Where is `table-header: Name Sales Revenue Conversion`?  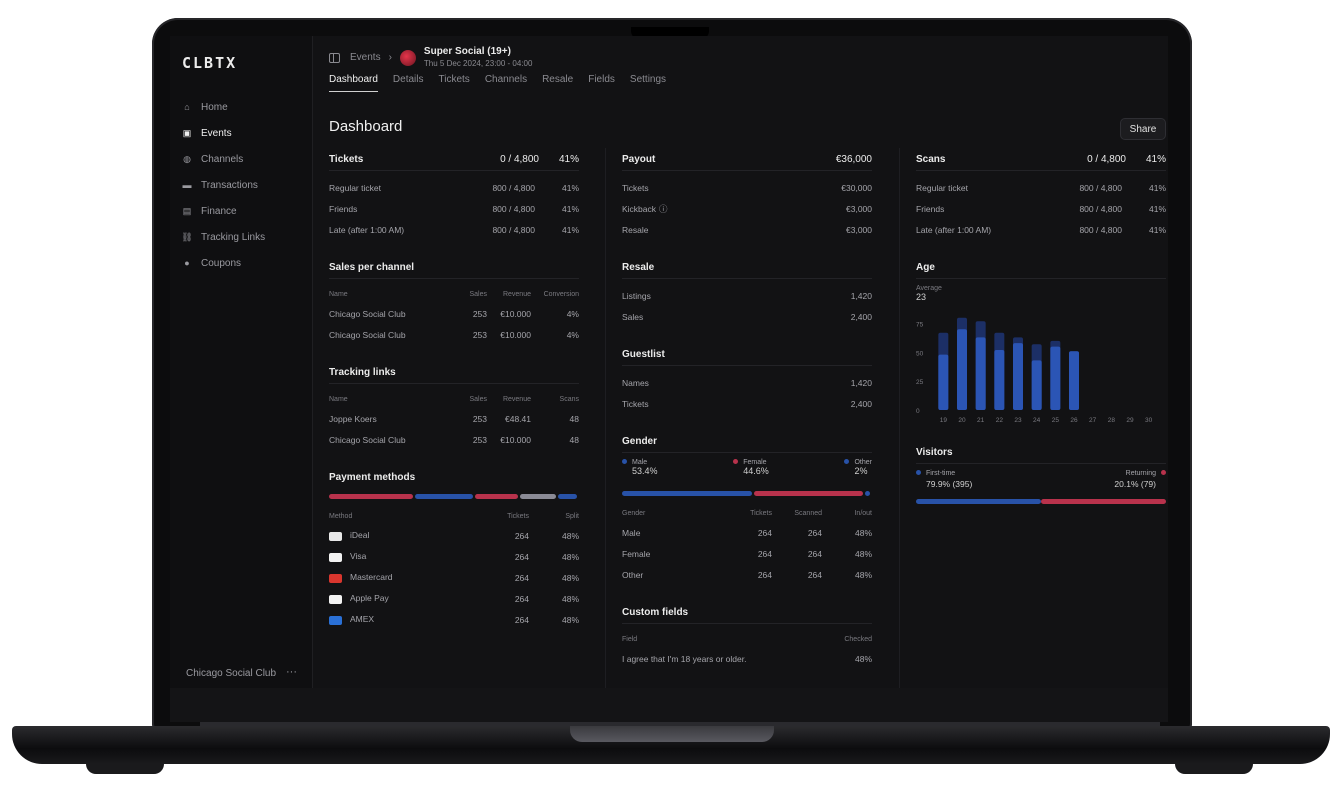 table-header: Name Sales Revenue Conversion is located at coordinates (454, 294).